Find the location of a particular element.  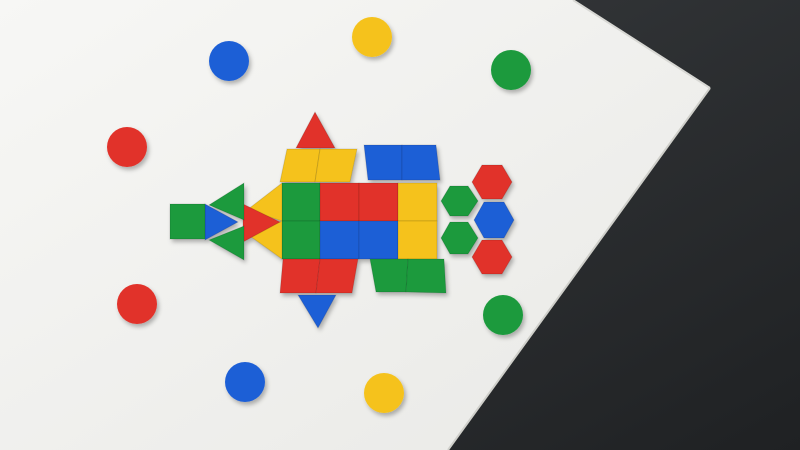

block-hexagon-blue is located at coordinates (494, 220).